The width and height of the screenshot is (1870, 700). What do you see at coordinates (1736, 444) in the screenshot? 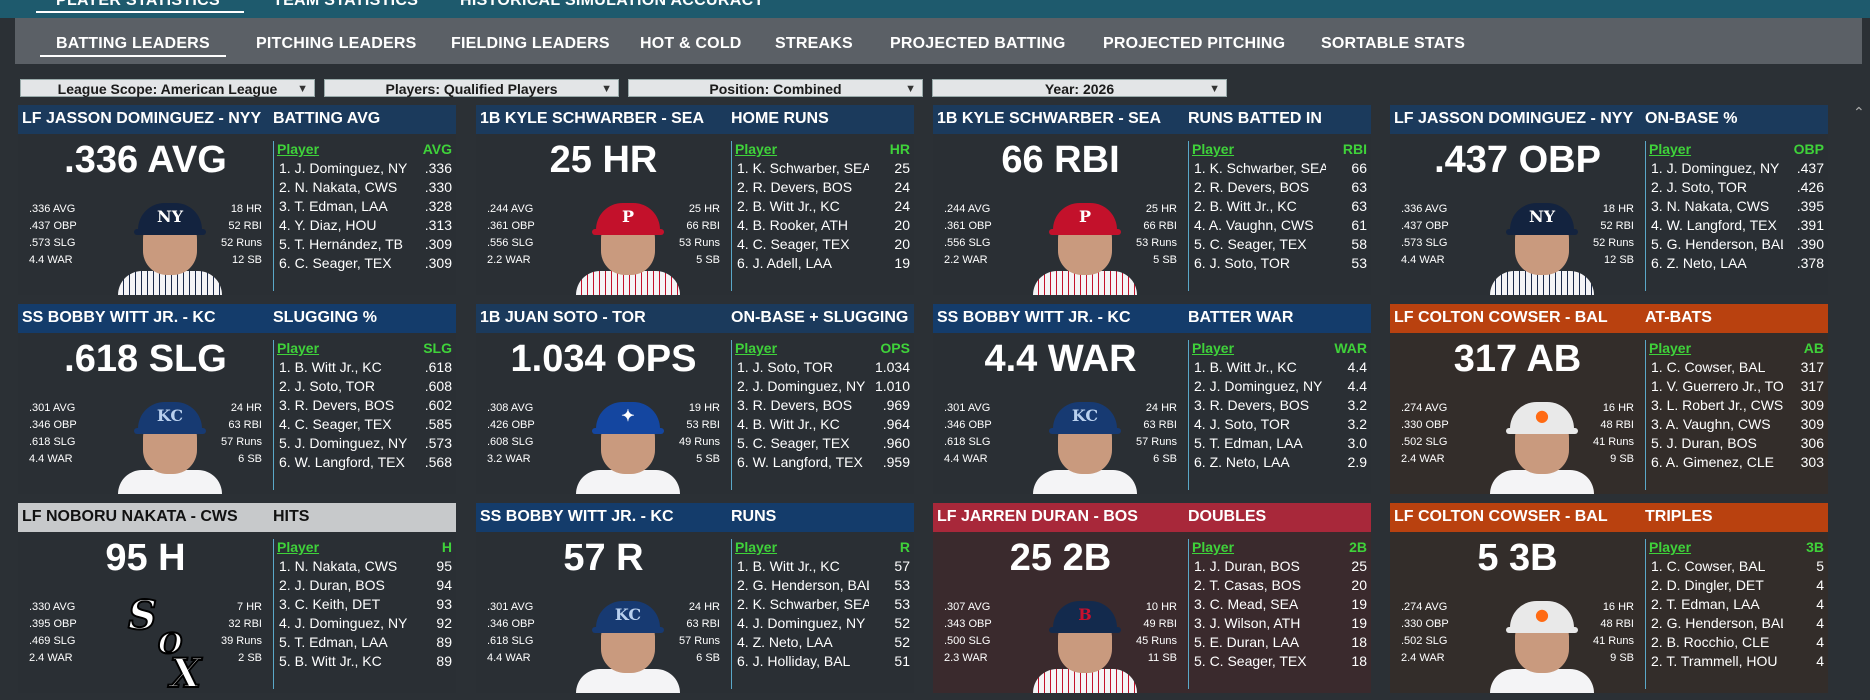
I see `leader-row: 5. J. Duran, BOS 306` at bounding box center [1736, 444].